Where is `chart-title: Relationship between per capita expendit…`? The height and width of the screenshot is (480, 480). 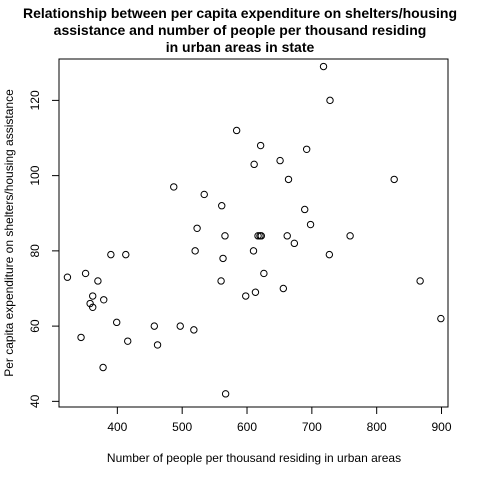
chart-title: Relationship between per capita expendit… is located at coordinates (240, 30).